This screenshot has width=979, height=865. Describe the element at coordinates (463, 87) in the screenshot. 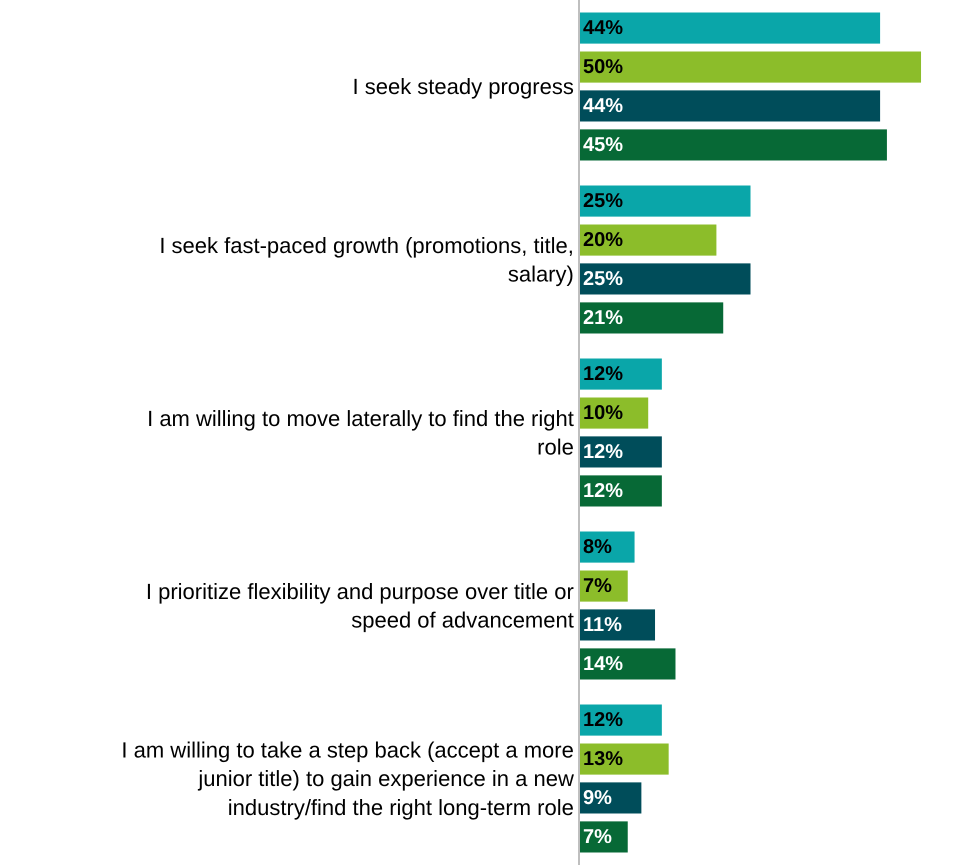

I see `y-tick-label: I seek steady progress` at that location.